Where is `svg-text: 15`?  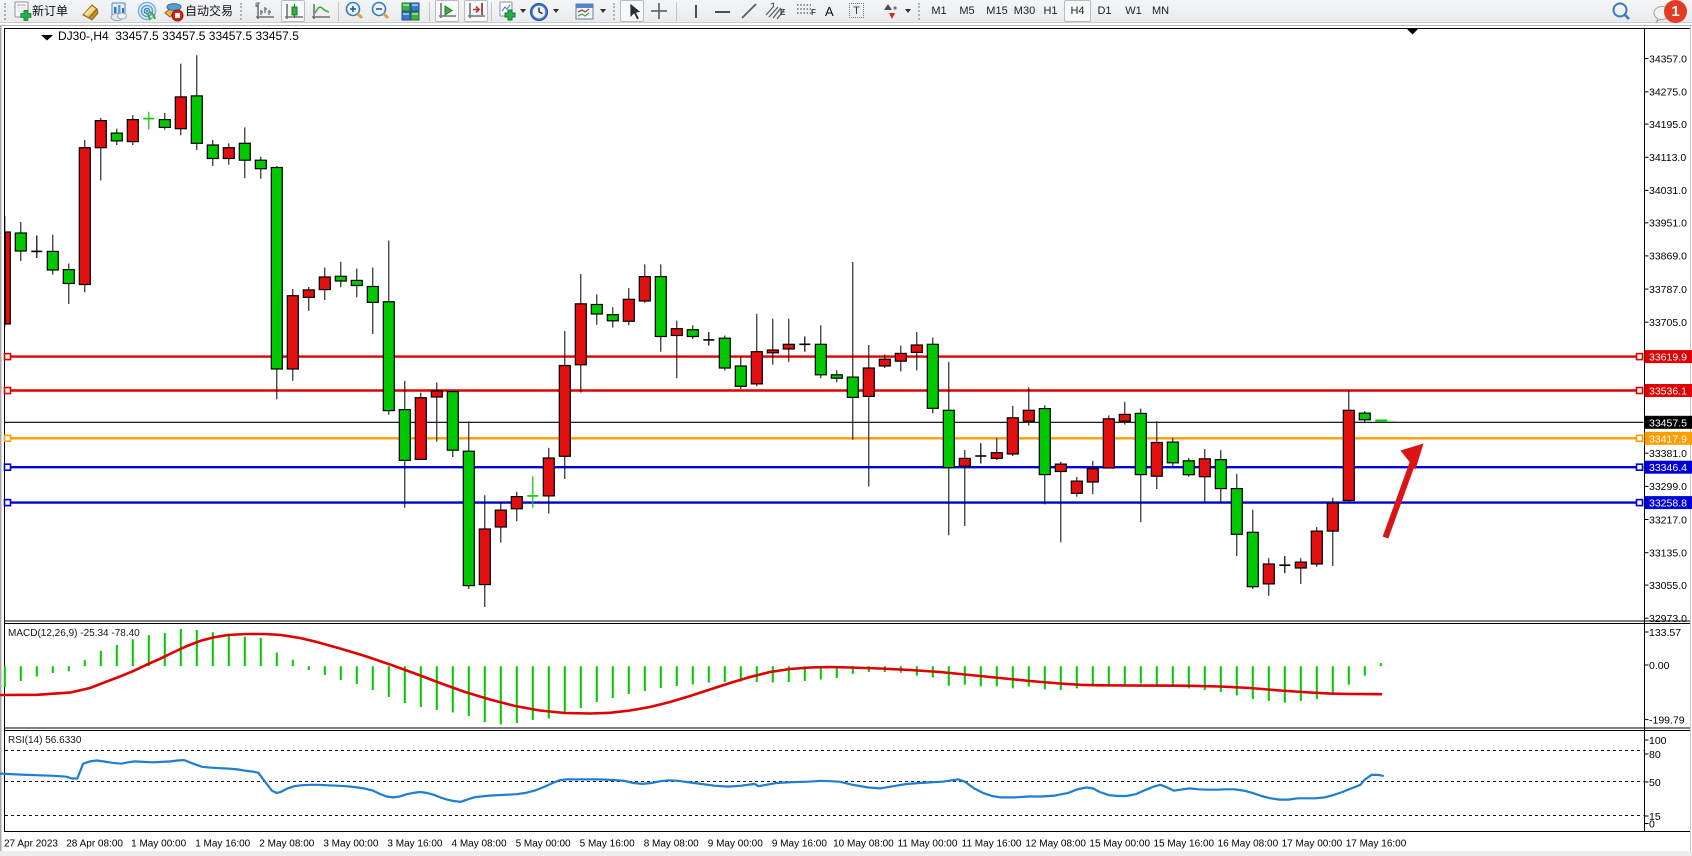 svg-text: 15 is located at coordinates (1655, 817).